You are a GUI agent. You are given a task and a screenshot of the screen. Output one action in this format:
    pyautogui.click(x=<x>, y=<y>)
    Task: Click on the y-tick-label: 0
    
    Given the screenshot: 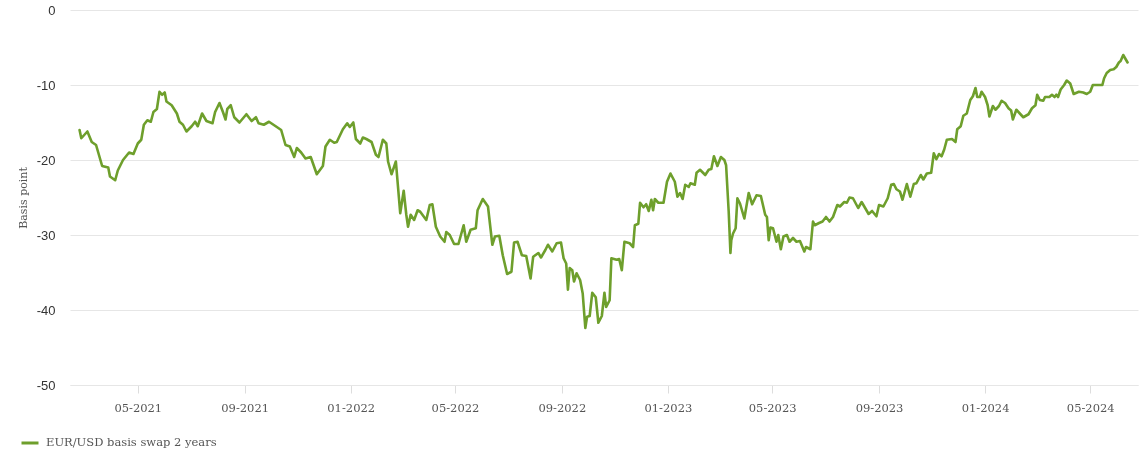 What is the action you would take?
    pyautogui.click(x=52, y=10)
    